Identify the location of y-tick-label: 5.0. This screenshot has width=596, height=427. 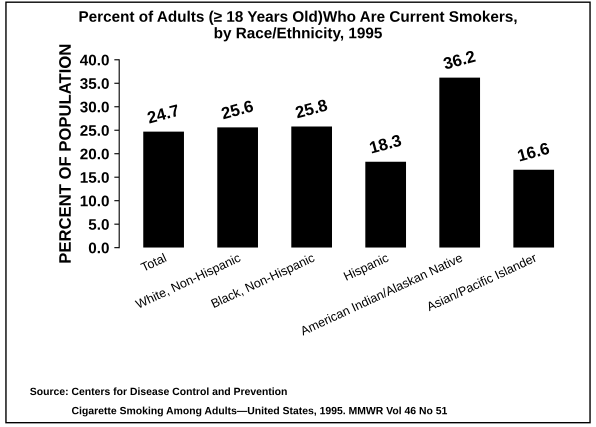
(98, 224).